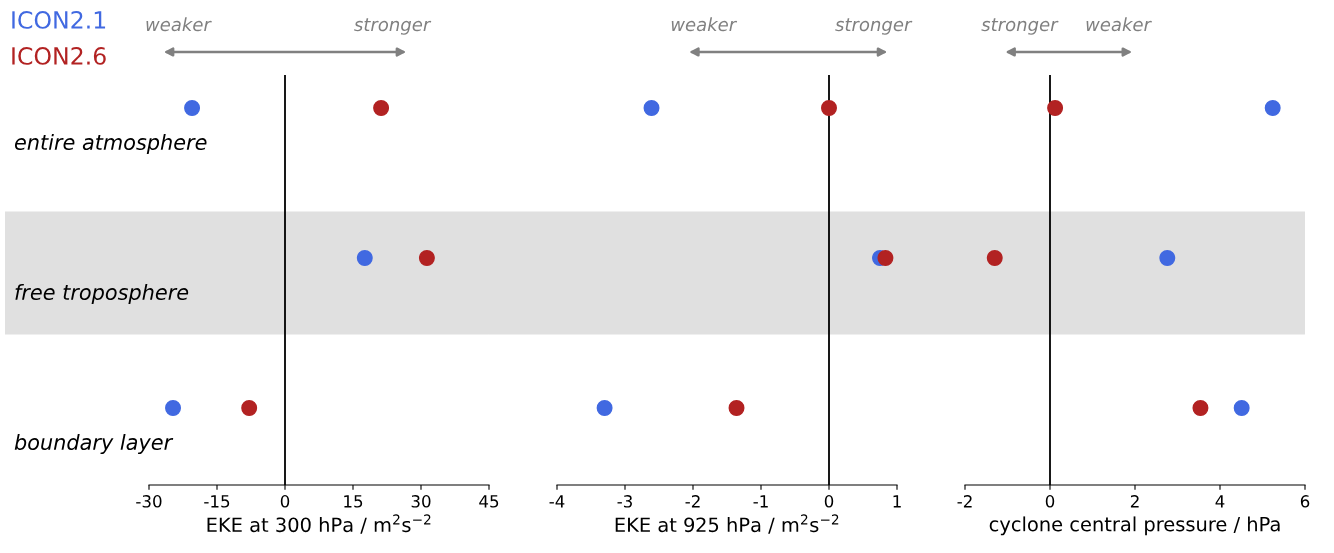 This screenshot has height=553, width=1334. I want to click on x-tick-label: -1, so click(760, 501).